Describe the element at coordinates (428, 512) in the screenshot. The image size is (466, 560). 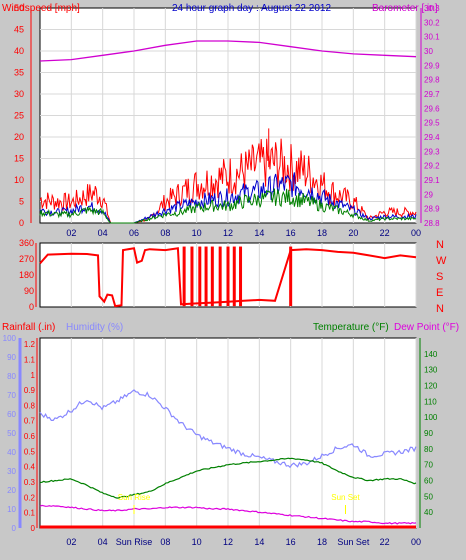
I see `temperature-tick-label: 40` at that location.